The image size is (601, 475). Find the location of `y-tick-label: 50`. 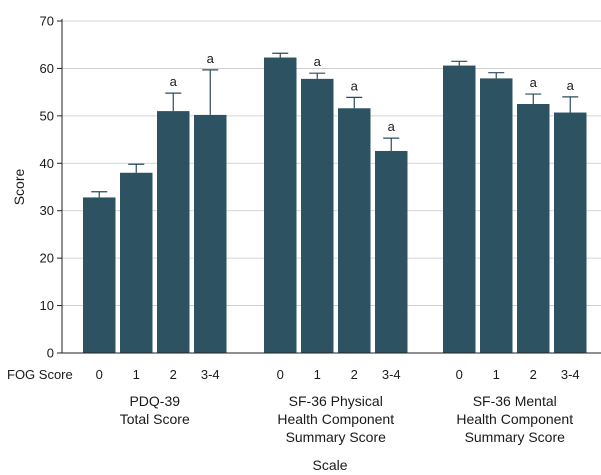

y-tick-label: 50 is located at coordinates (47, 115).